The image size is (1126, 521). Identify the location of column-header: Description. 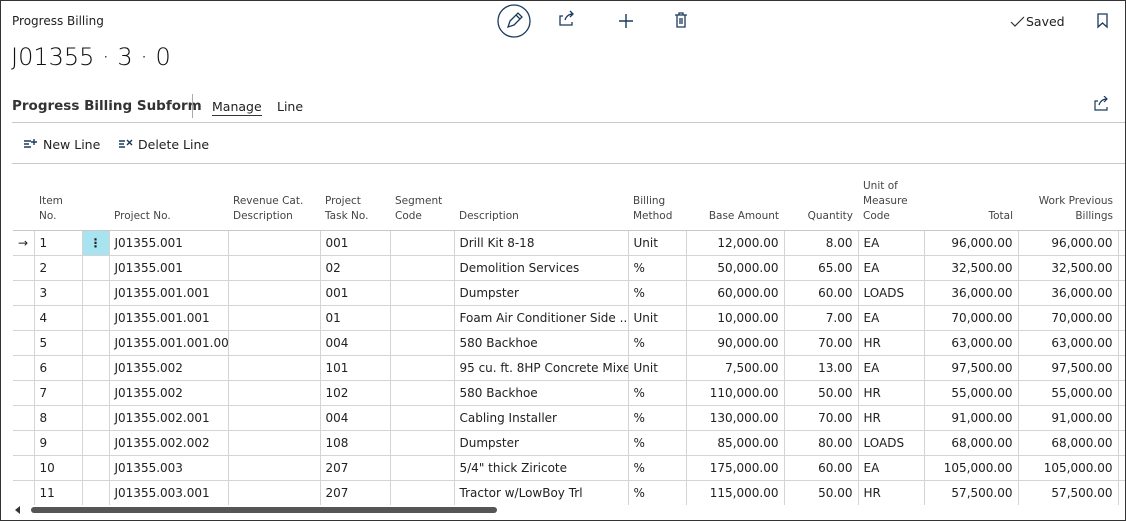
(541, 204).